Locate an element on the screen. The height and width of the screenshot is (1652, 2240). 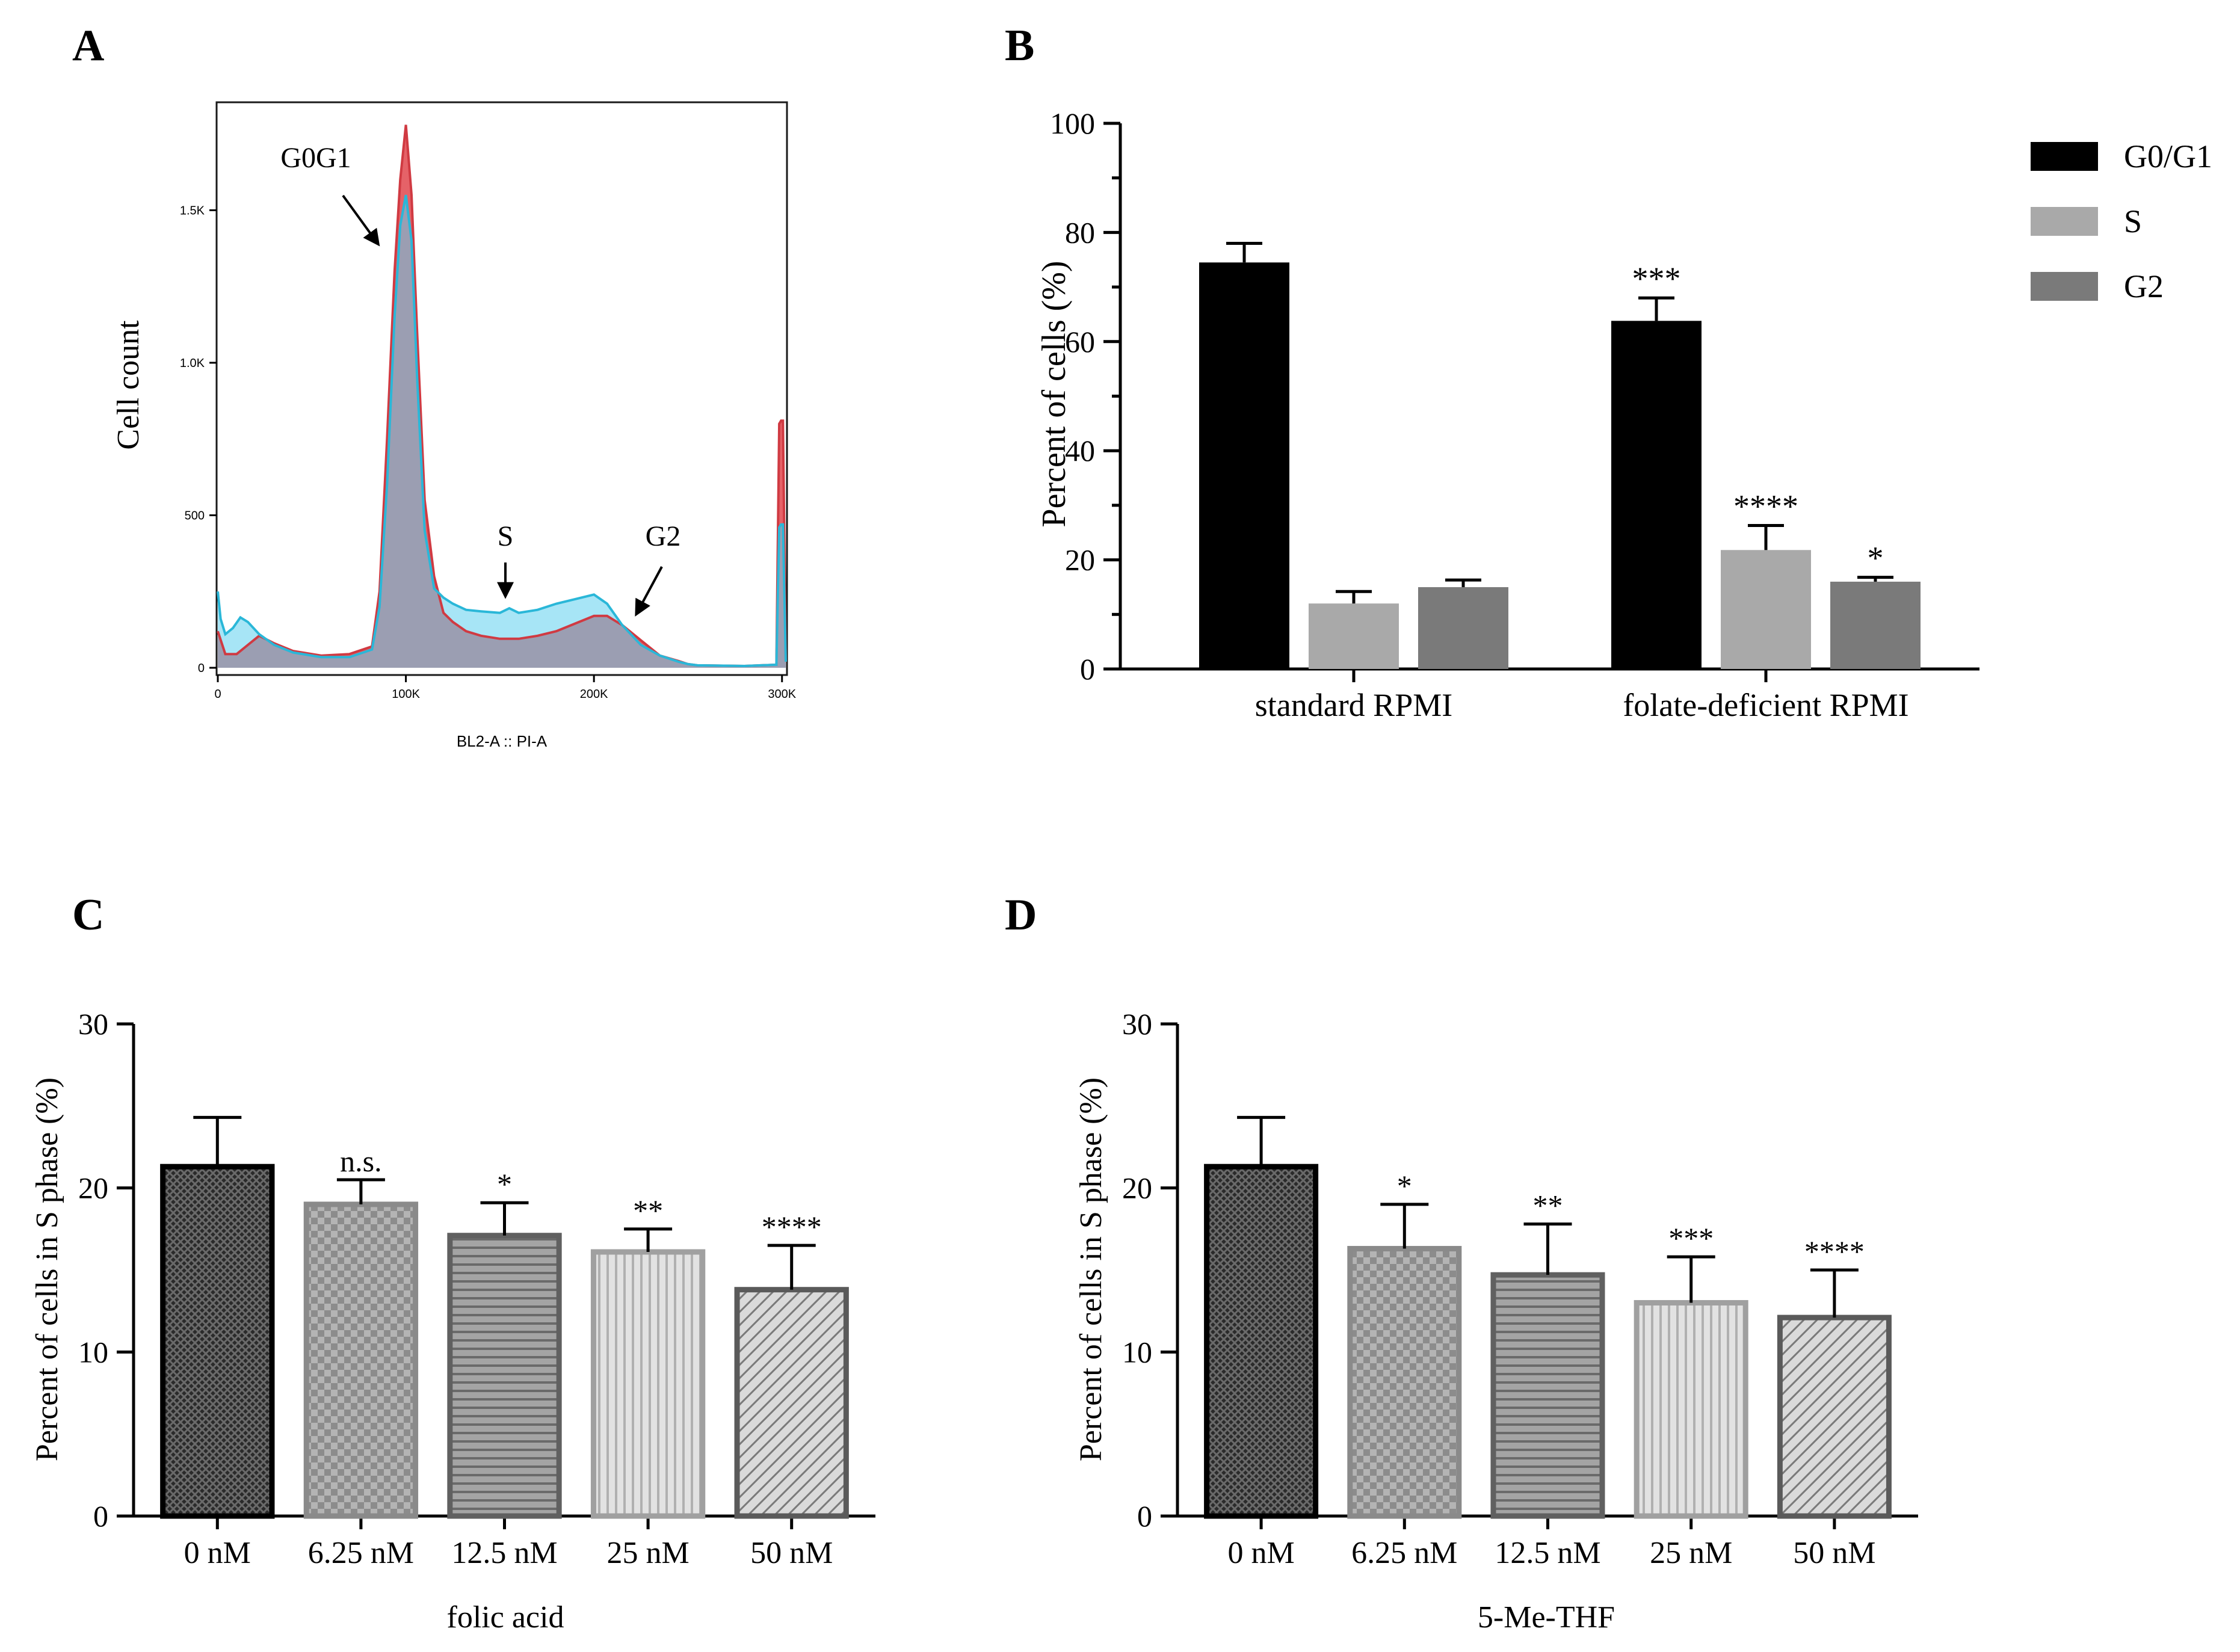
c-xlabel: folic acid is located at coordinates (505, 1617).